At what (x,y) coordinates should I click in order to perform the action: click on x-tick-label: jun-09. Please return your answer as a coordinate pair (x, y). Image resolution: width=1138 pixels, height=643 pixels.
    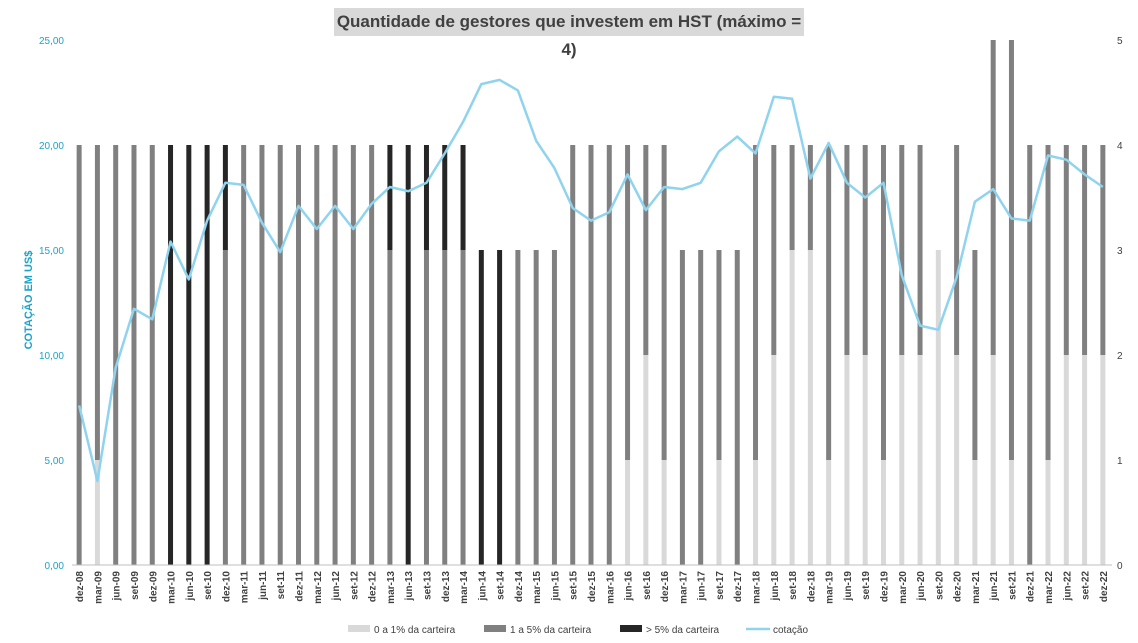
    Looking at the image, I should click on (117, 586).